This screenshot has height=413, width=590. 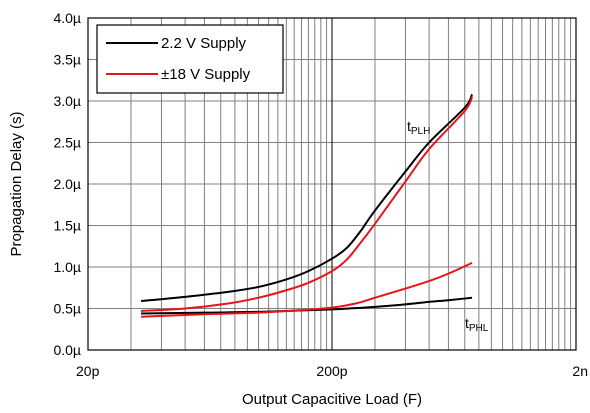 I want to click on x-tick-labels: 20p 200p 2n, so click(x=332, y=371).